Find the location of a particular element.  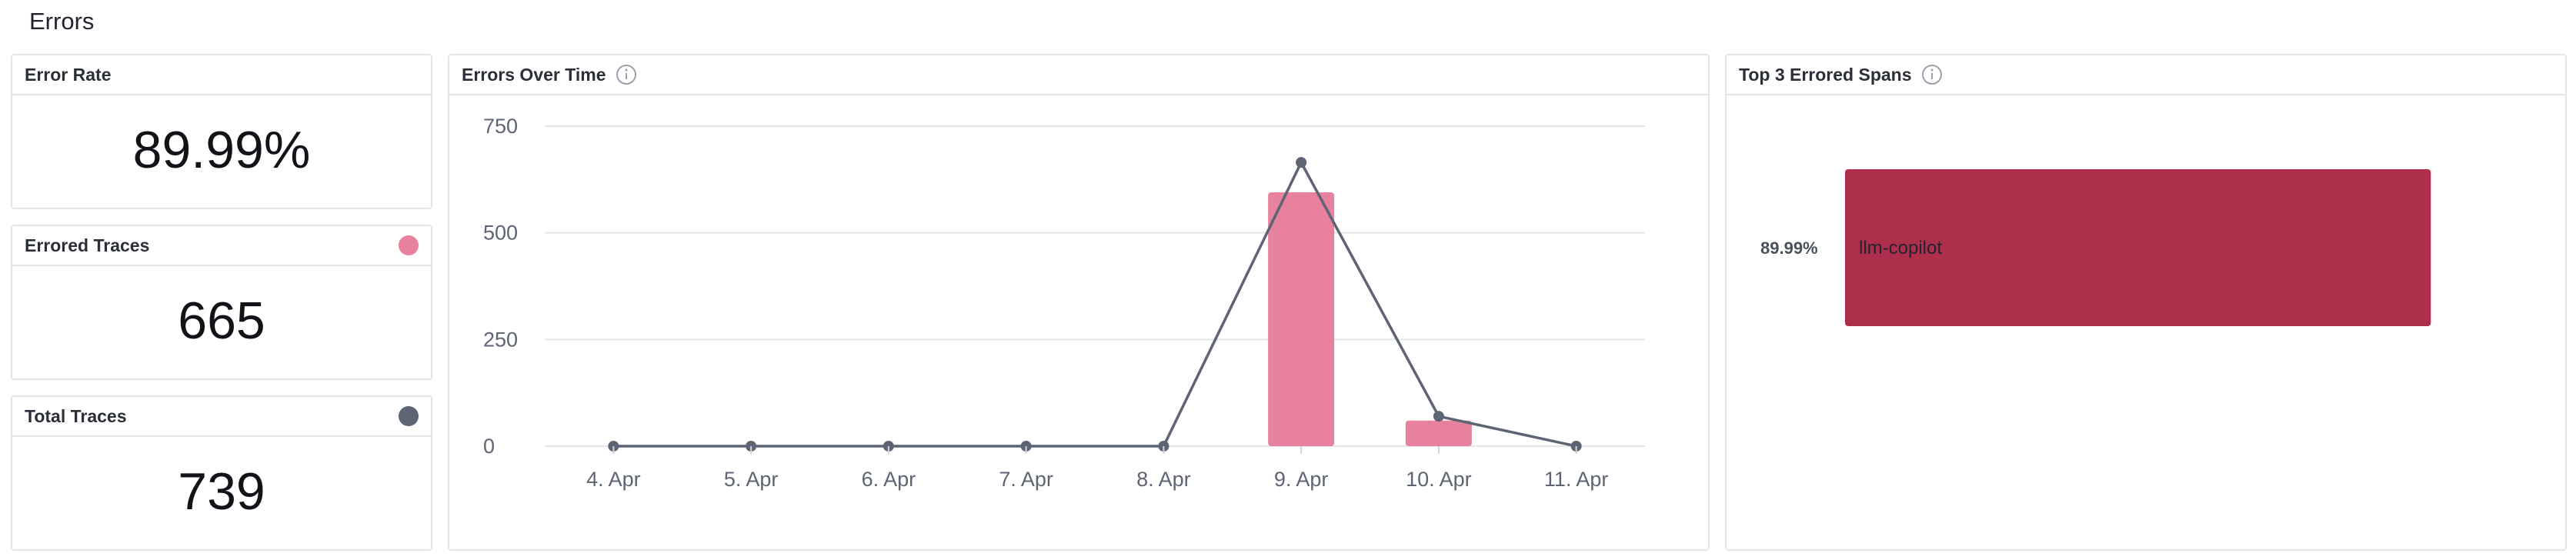

y-tick-label: 750 is located at coordinates (501, 127).